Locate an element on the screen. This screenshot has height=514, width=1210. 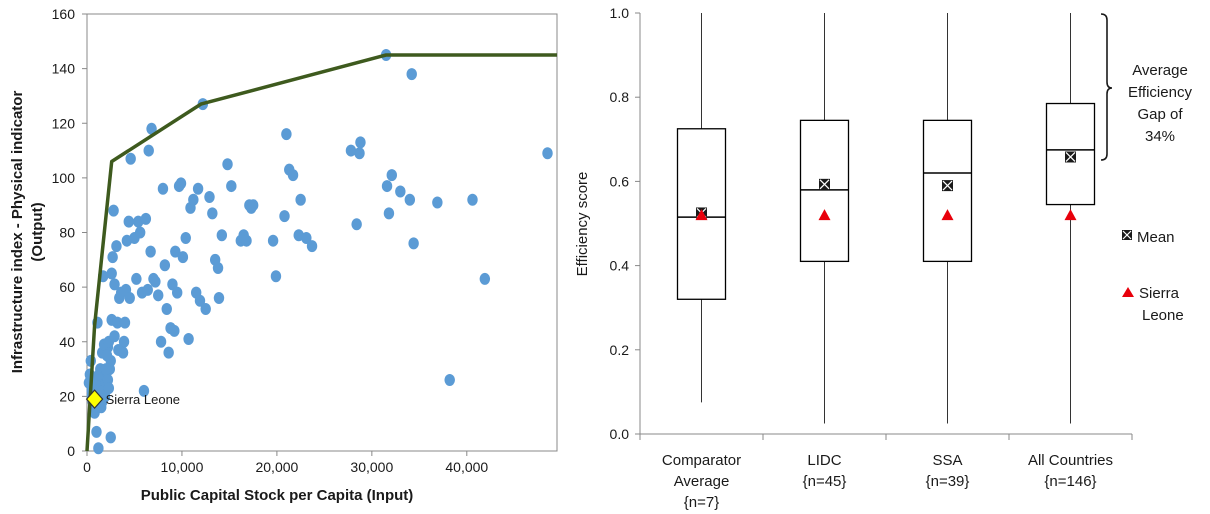
scatter-y-tick-label: 0 is located at coordinates (71, 451).